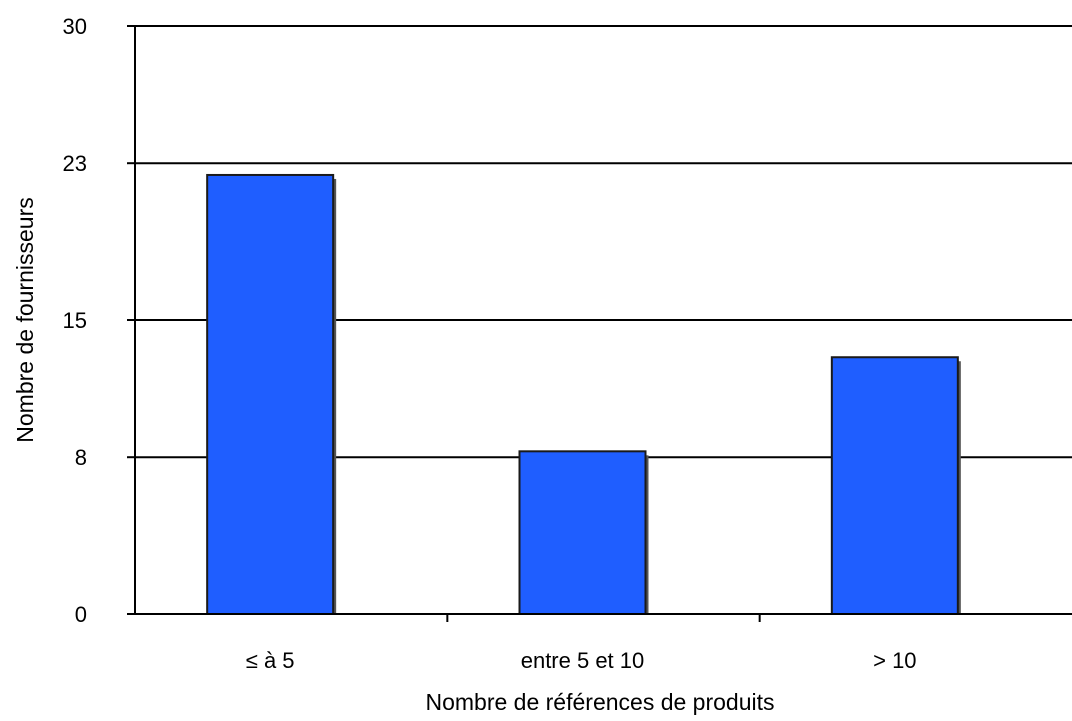 This screenshot has width=1072, height=721. I want to click on x-tick-label: > 10, so click(894, 660).